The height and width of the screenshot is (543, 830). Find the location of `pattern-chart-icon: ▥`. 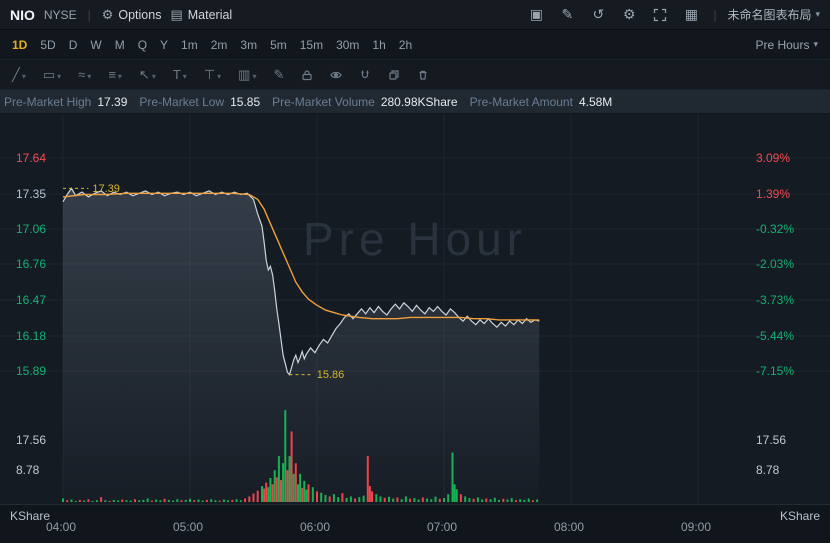

pattern-chart-icon: ▥ is located at coordinates (244, 74).